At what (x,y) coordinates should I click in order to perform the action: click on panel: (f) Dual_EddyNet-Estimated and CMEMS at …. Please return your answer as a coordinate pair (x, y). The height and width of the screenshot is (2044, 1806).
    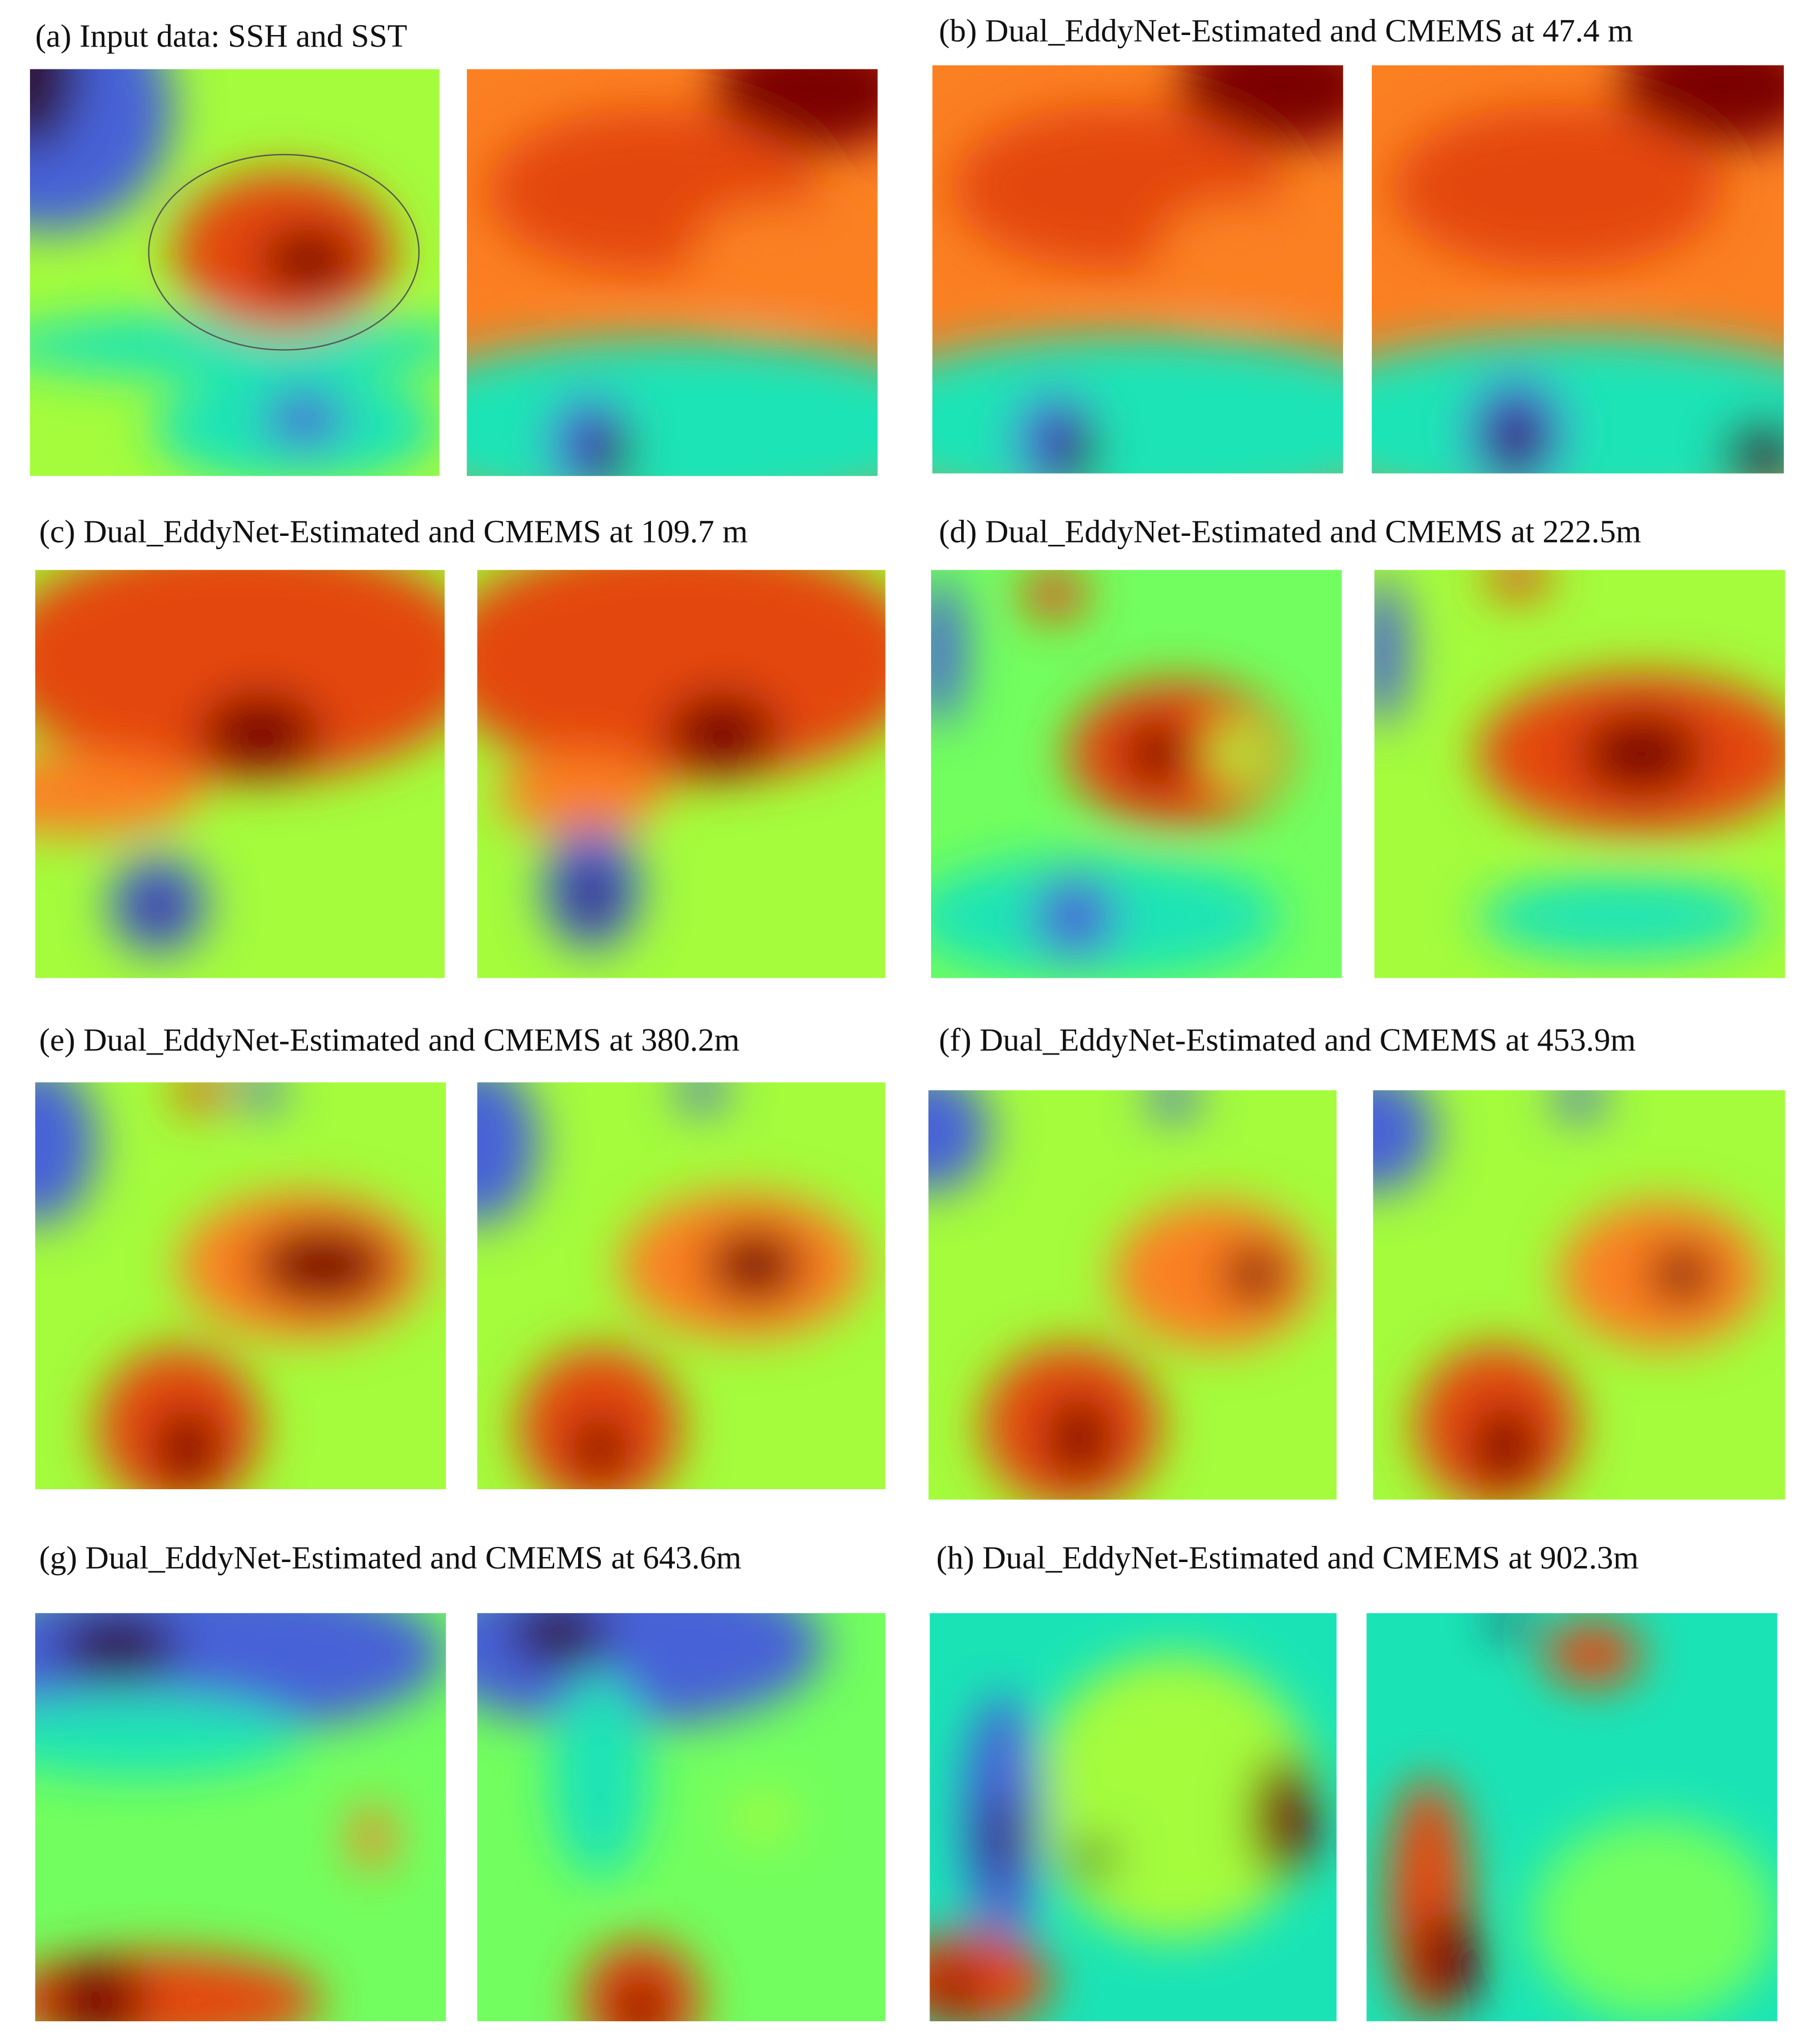
    Looking at the image, I should click on (1356, 1261).